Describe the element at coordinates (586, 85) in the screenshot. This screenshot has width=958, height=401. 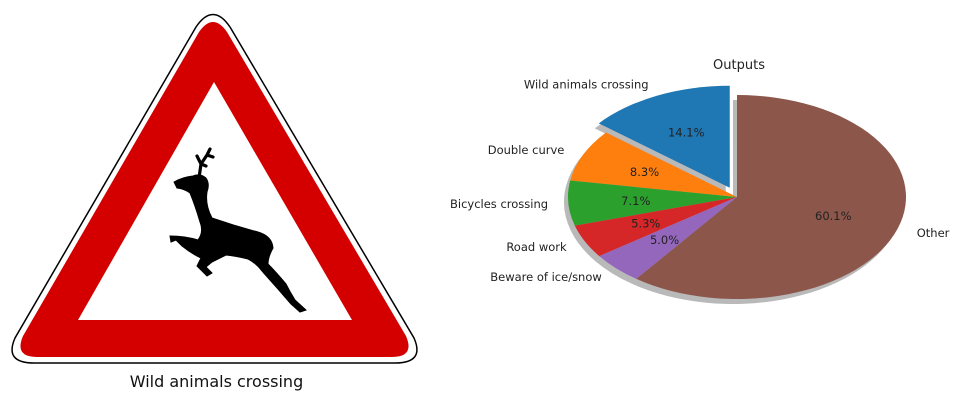
I see `cat-label-wild-animals-crossing: Wild animals crossing` at that location.